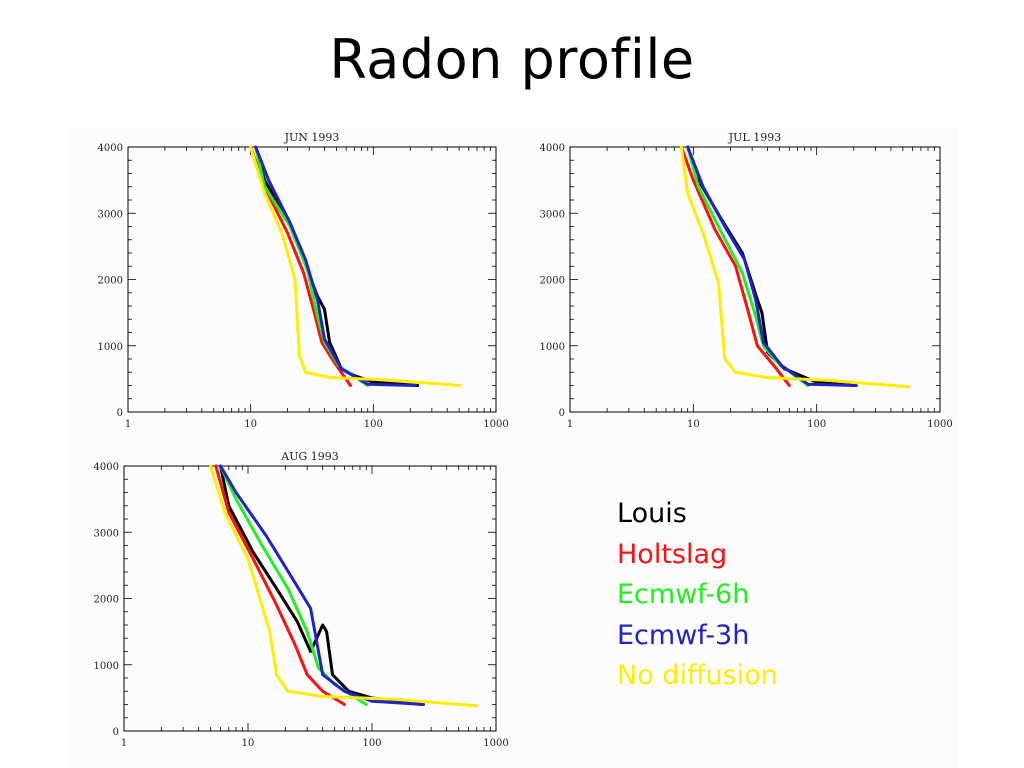 The image size is (1024, 768). What do you see at coordinates (697, 675) in the screenshot?
I see `legend-item-no-diffusion: No diffusion` at bounding box center [697, 675].